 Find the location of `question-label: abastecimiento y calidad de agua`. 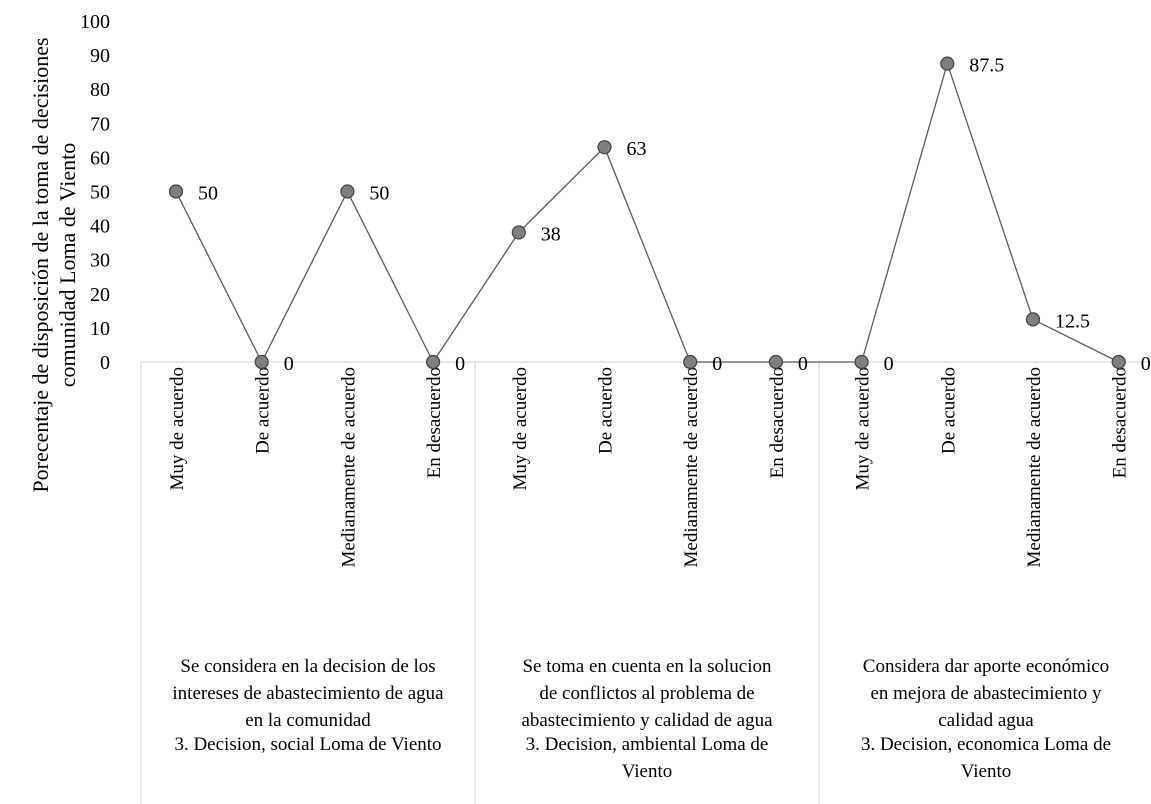

question-label: abastecimiento y calidad de agua is located at coordinates (647, 720).